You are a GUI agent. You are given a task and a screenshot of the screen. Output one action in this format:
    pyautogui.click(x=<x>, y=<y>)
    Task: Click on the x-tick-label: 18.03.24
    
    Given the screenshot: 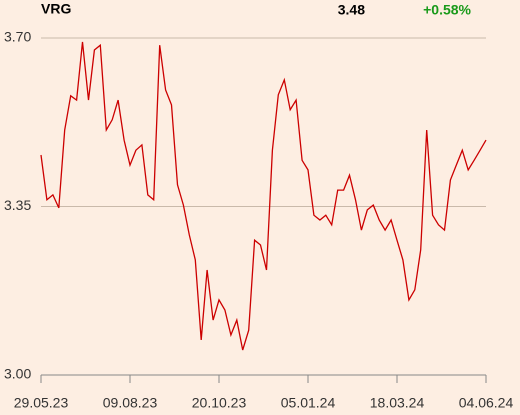 What is the action you would take?
    pyautogui.click(x=397, y=403)
    